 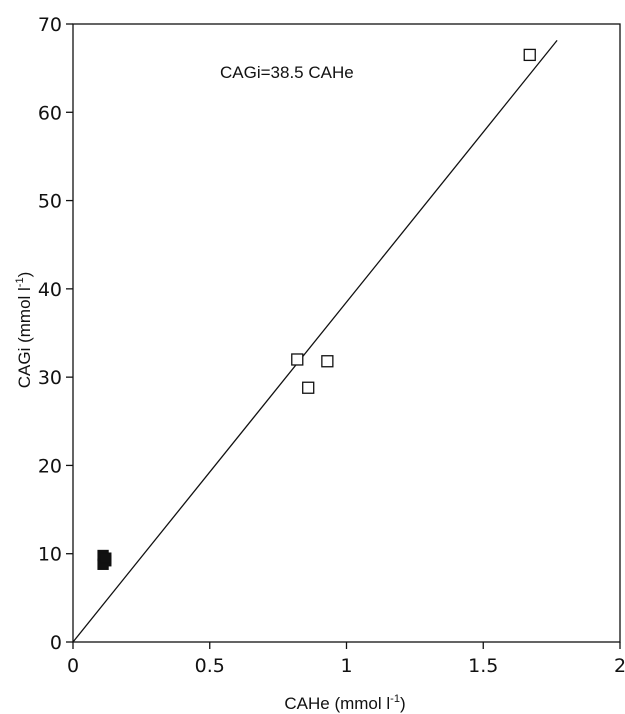 I want to click on y-tick-label: 10, so click(x=50, y=555).